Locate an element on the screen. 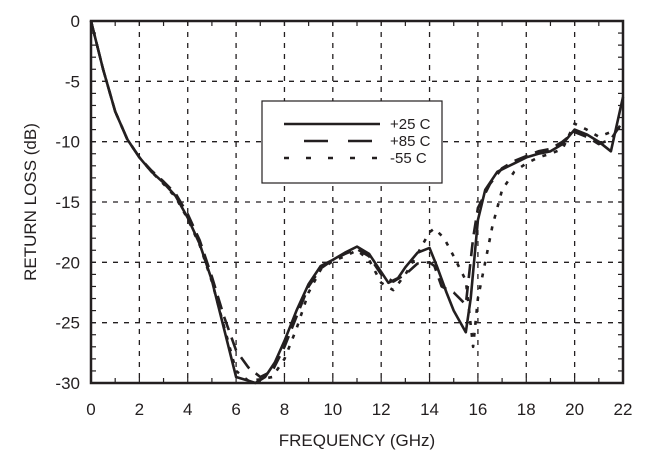 This screenshot has width=648, height=462. x-tick-label: 2 is located at coordinates (139, 409).